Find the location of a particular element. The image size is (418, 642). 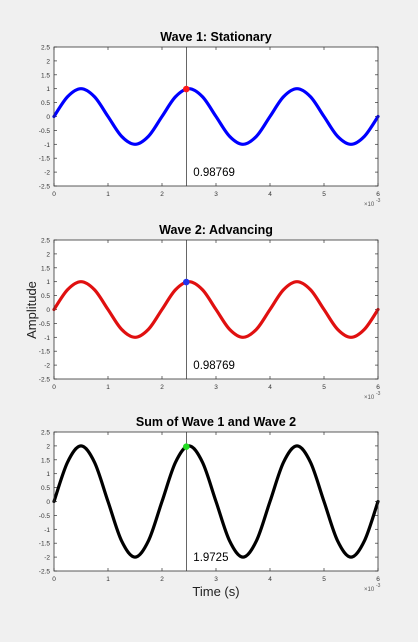

chart-title: Wave 1: Stationary is located at coordinates (215, 37).